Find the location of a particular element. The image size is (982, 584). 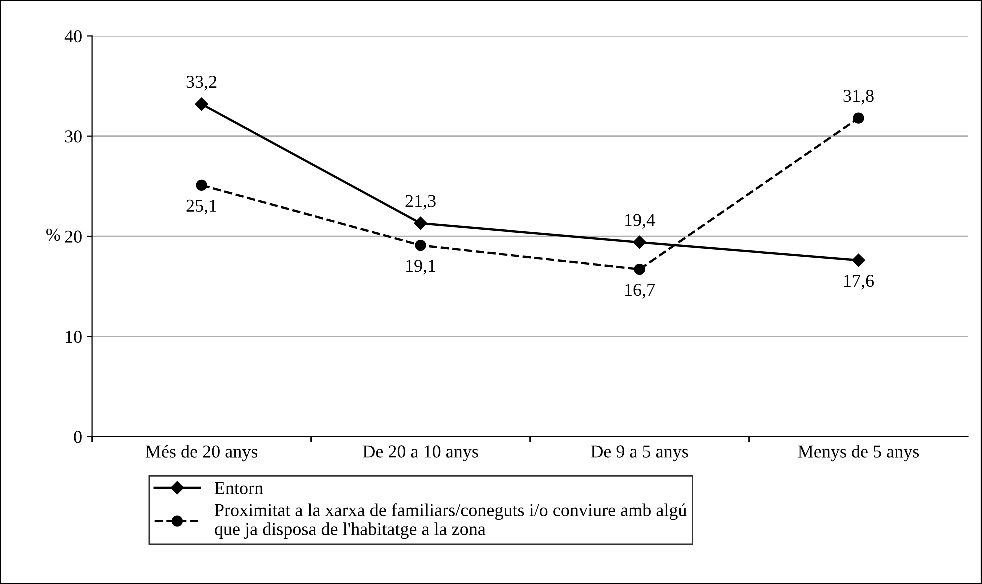

data-label: 19,1 is located at coordinates (421, 267).